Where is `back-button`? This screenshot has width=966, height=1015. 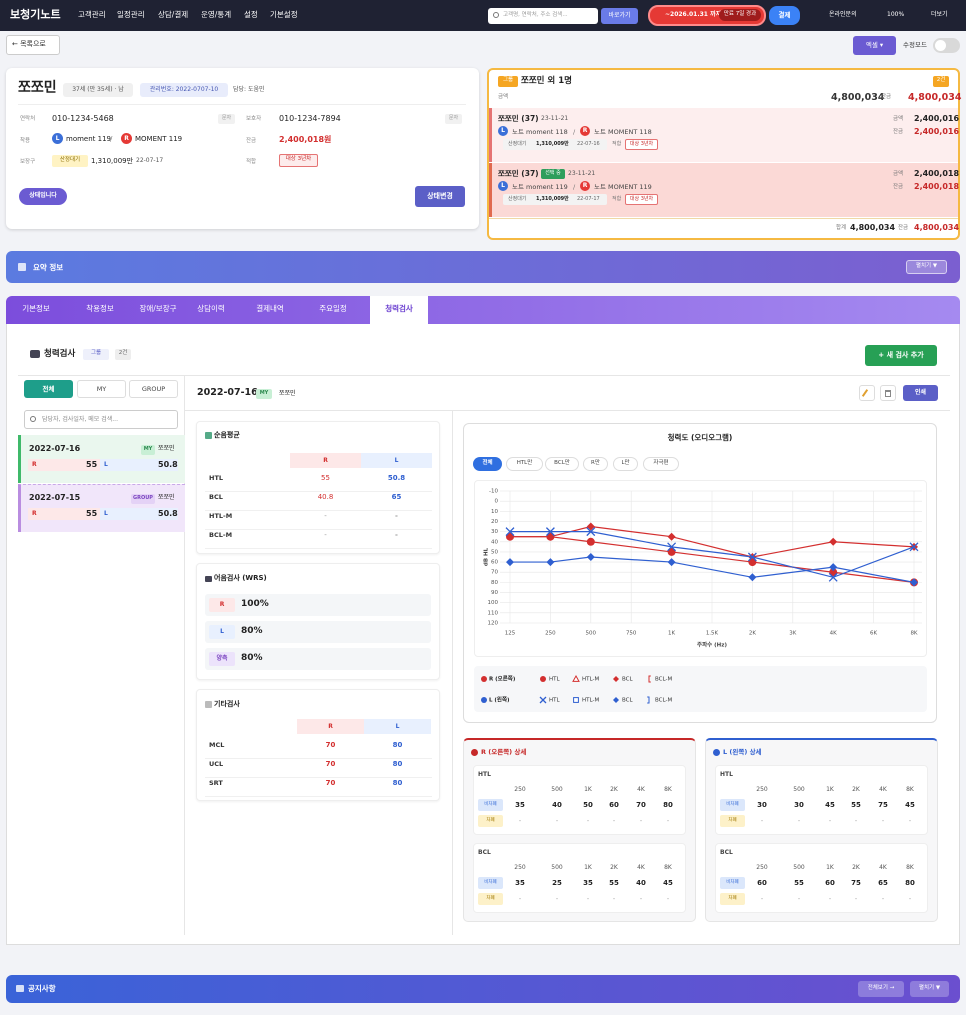 back-button is located at coordinates (33, 45).